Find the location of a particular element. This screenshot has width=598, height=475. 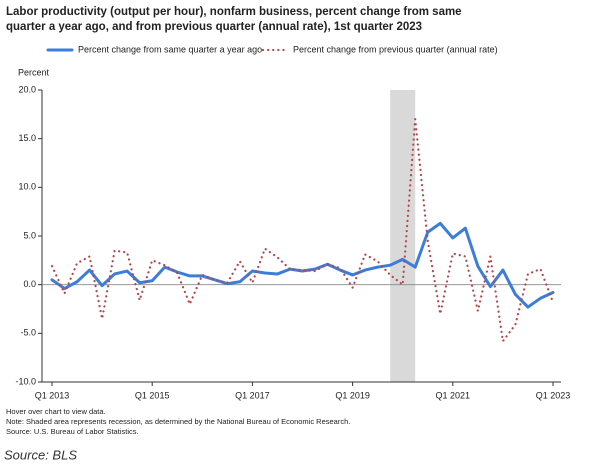

x-tick-label: Q1 2015 is located at coordinates (152, 395).